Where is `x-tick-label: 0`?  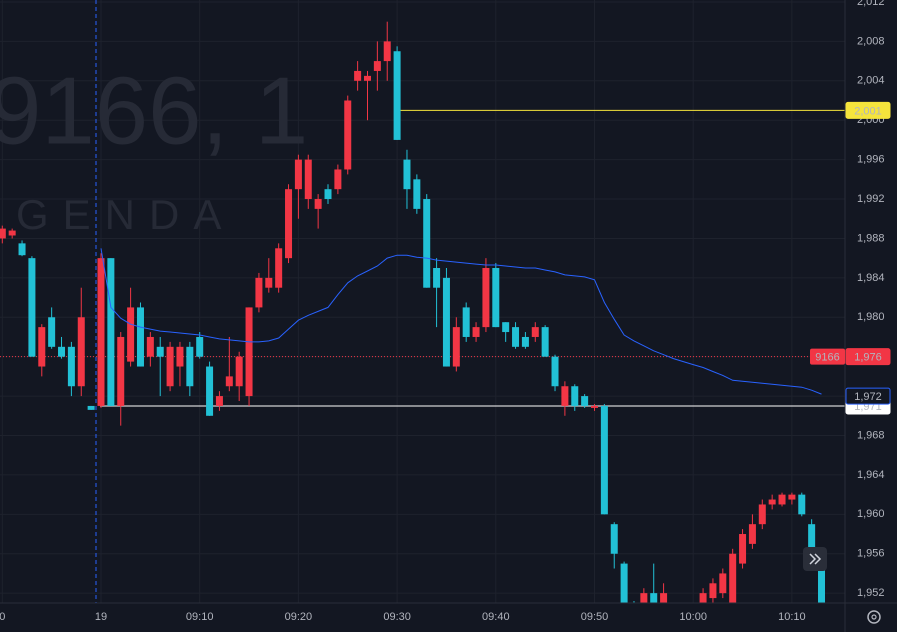
x-tick-label: 0 is located at coordinates (2, 617).